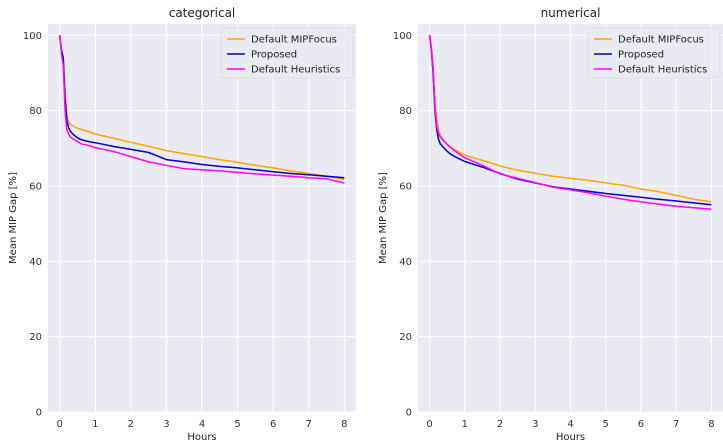 This screenshot has width=723, height=445. What do you see at coordinates (202, 13) in the screenshot?
I see `chart-title: categorical` at bounding box center [202, 13].